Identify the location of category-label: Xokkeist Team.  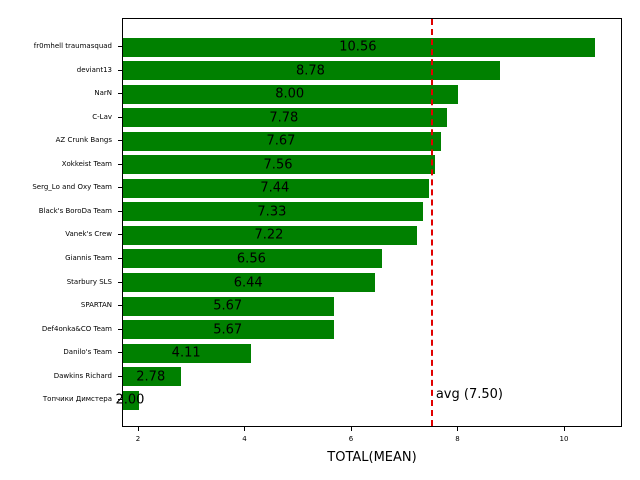
(86, 163).